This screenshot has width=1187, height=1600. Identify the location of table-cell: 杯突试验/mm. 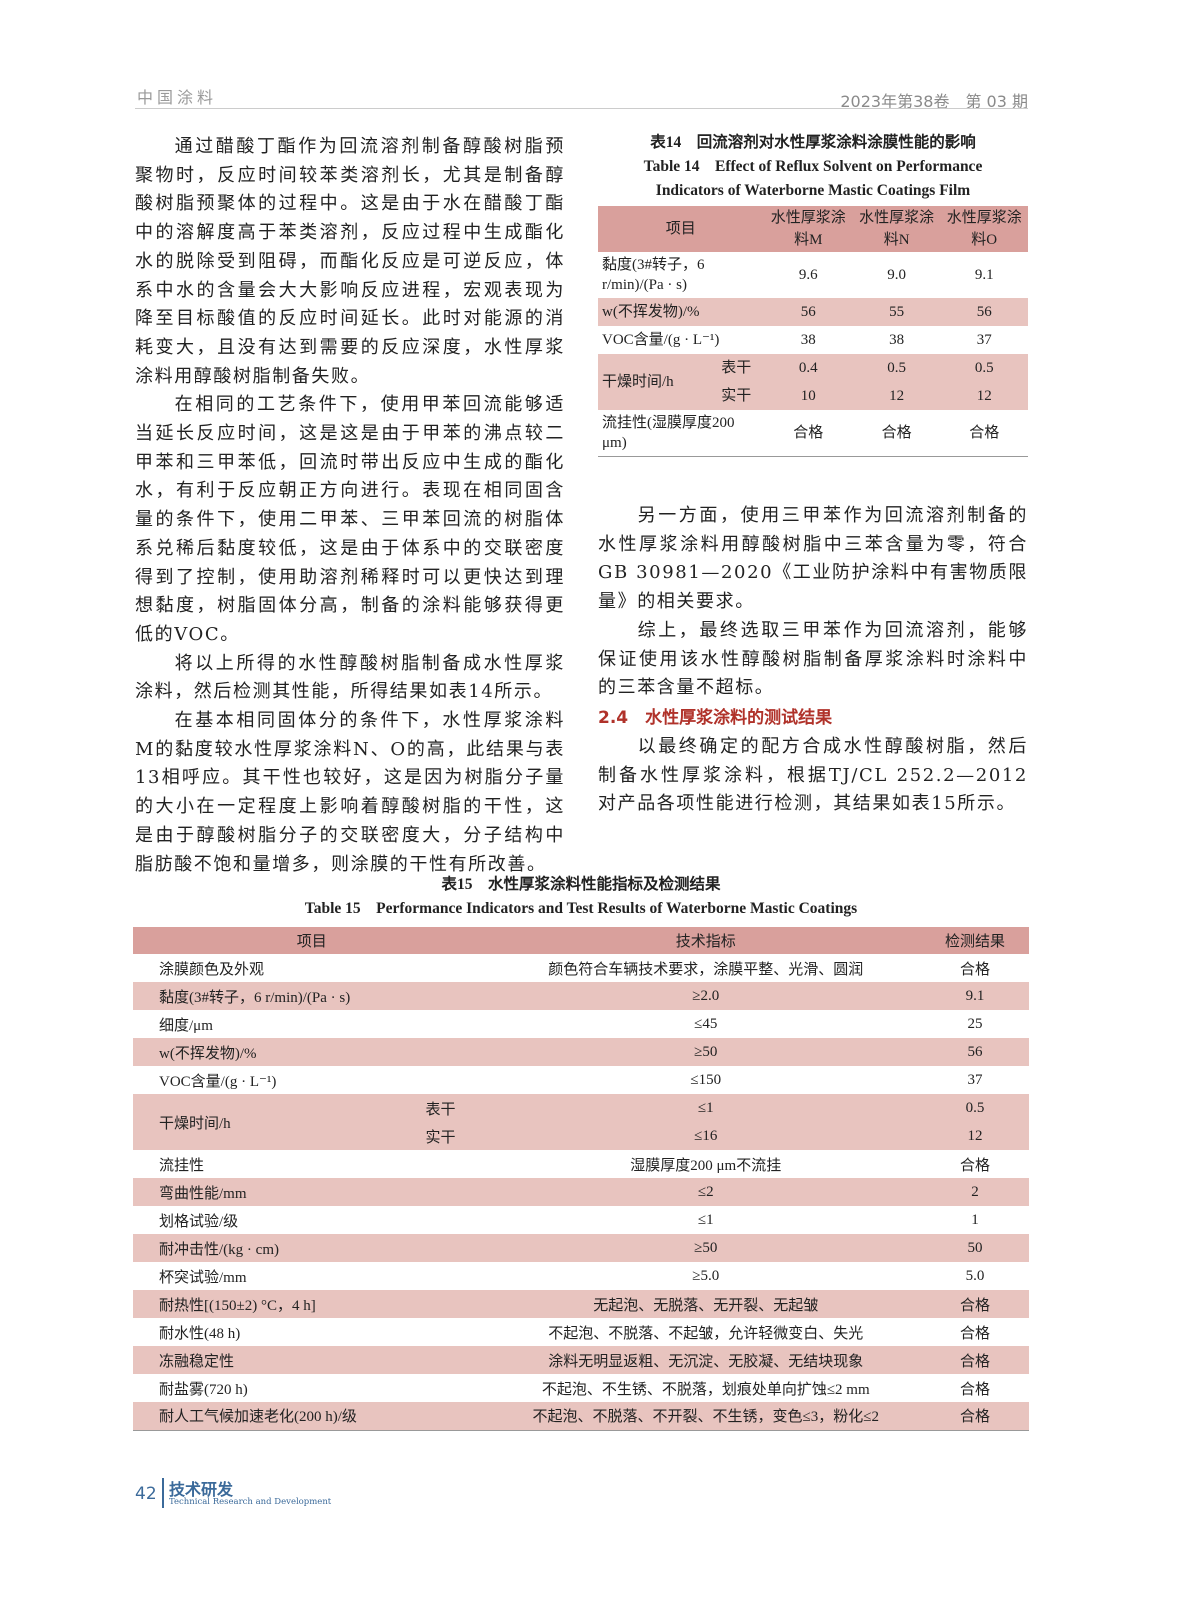
(203, 1277).